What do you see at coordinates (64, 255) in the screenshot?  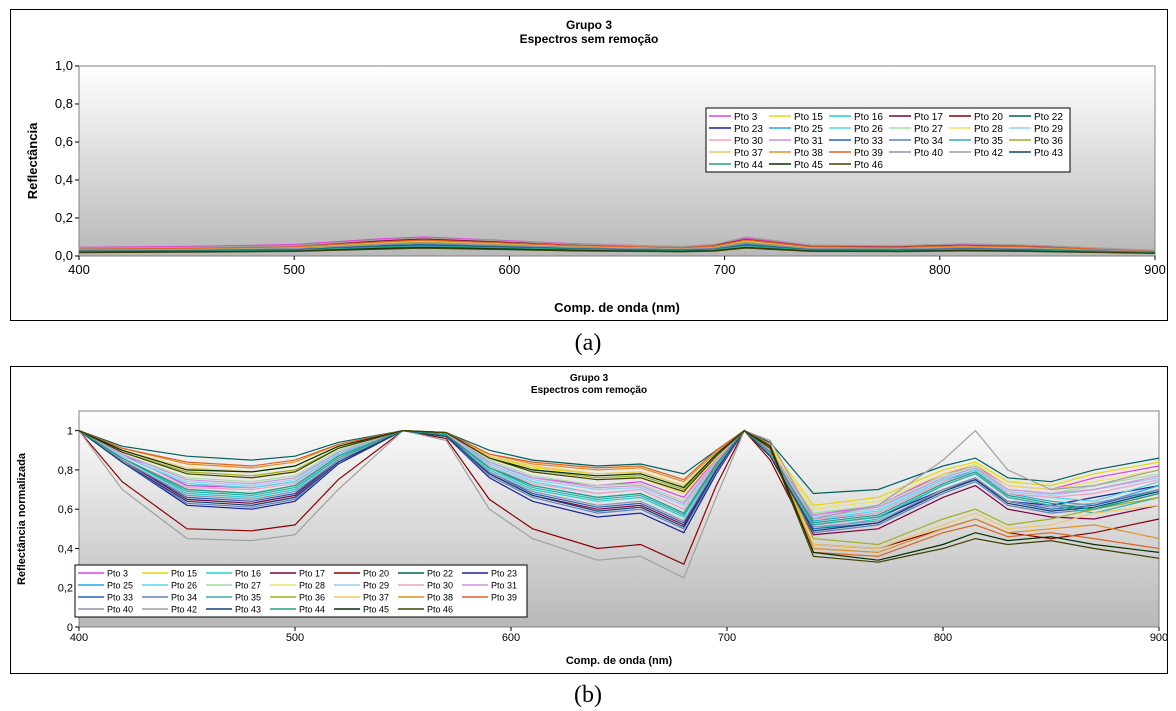 I see `y-tick-label: 0,0` at bounding box center [64, 255].